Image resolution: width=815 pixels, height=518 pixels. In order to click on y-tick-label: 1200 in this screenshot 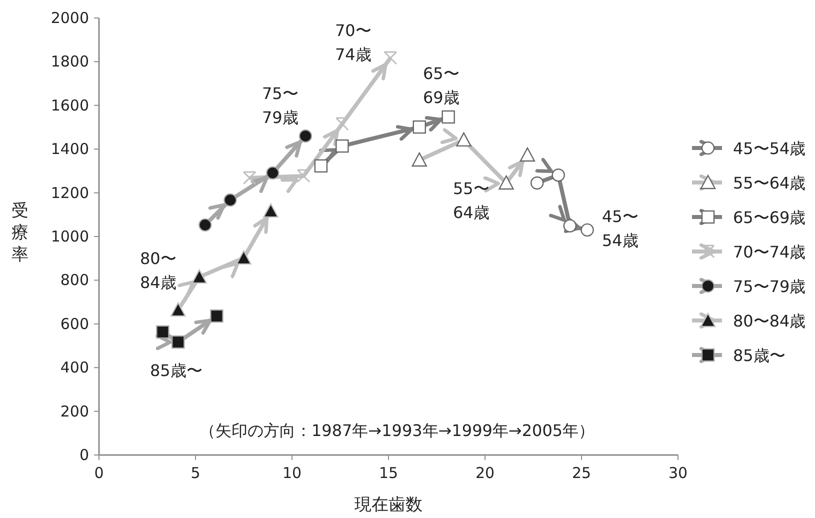, I will do `click(69, 193)`.